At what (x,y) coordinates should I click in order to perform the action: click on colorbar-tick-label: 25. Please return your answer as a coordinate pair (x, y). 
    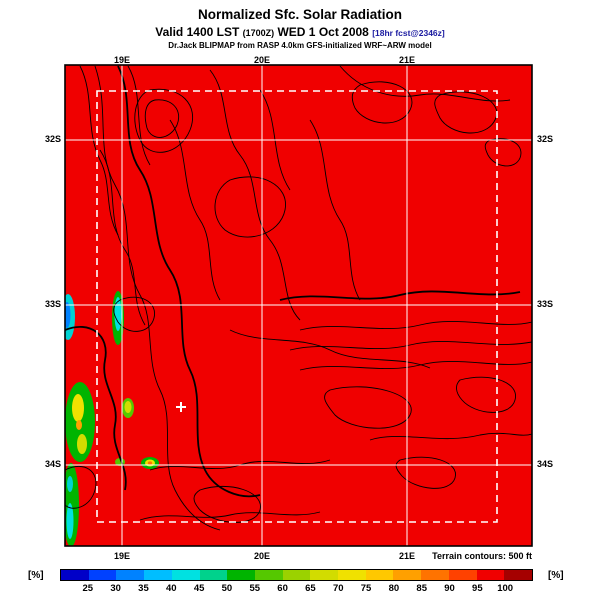
    Looking at the image, I should click on (88, 588).